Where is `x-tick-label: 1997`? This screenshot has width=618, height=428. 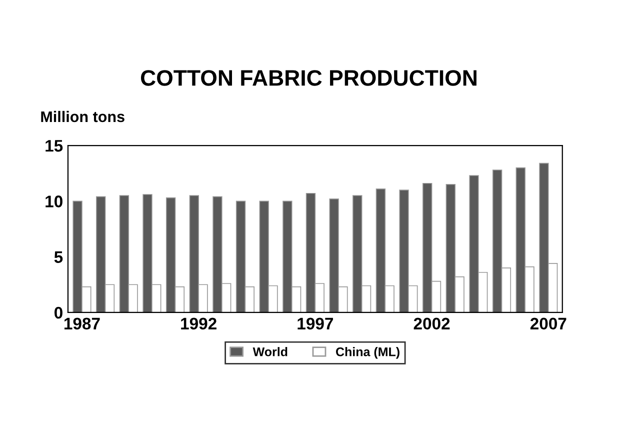 x-tick-label: 1997 is located at coordinates (315, 324).